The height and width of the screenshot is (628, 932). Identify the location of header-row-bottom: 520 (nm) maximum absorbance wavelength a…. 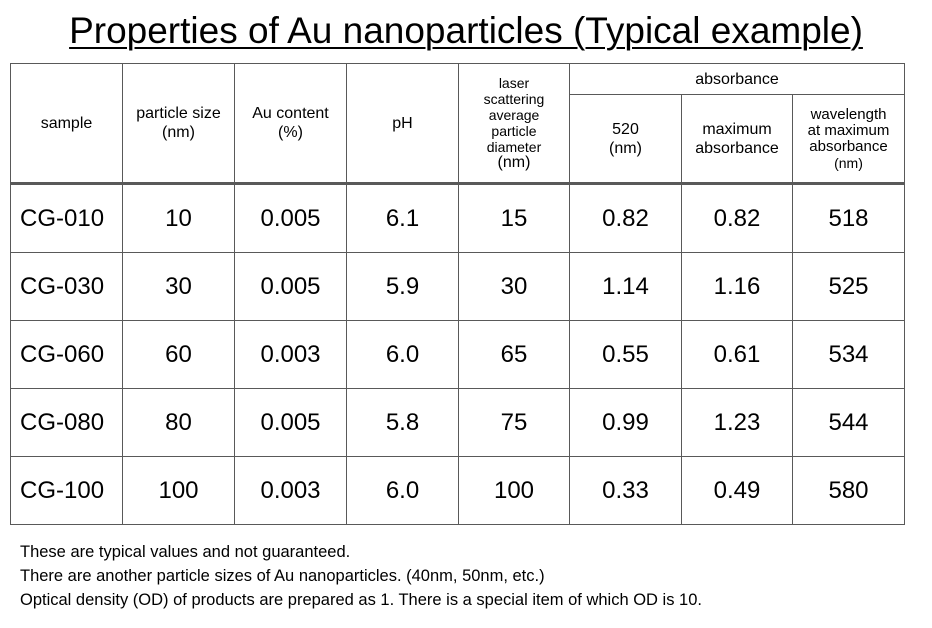
(458, 139).